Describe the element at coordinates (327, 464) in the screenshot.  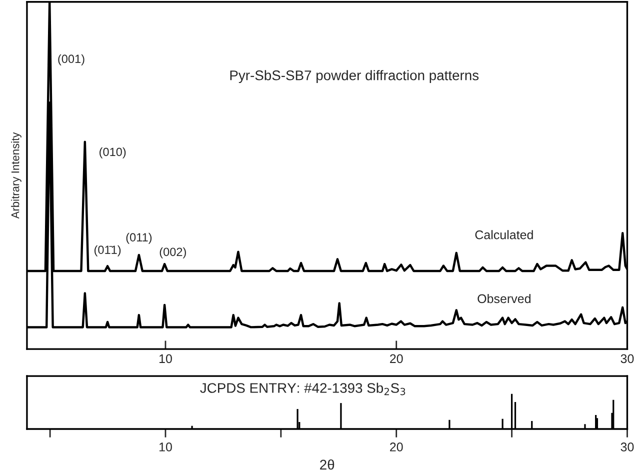
I see `x-axis-title: 2θ` at that location.